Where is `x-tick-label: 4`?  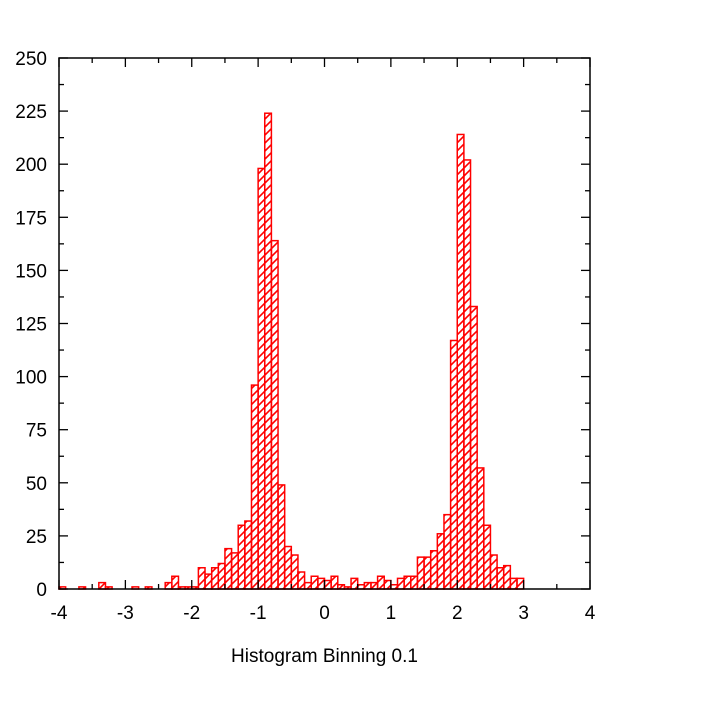
x-tick-label: 4 is located at coordinates (590, 613).